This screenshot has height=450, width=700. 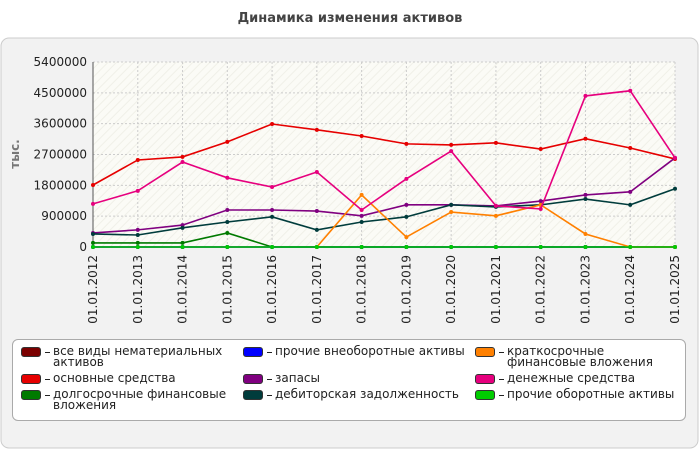 I want to click on legend-item: все виды нематериальных активов, so click(x=132, y=357).